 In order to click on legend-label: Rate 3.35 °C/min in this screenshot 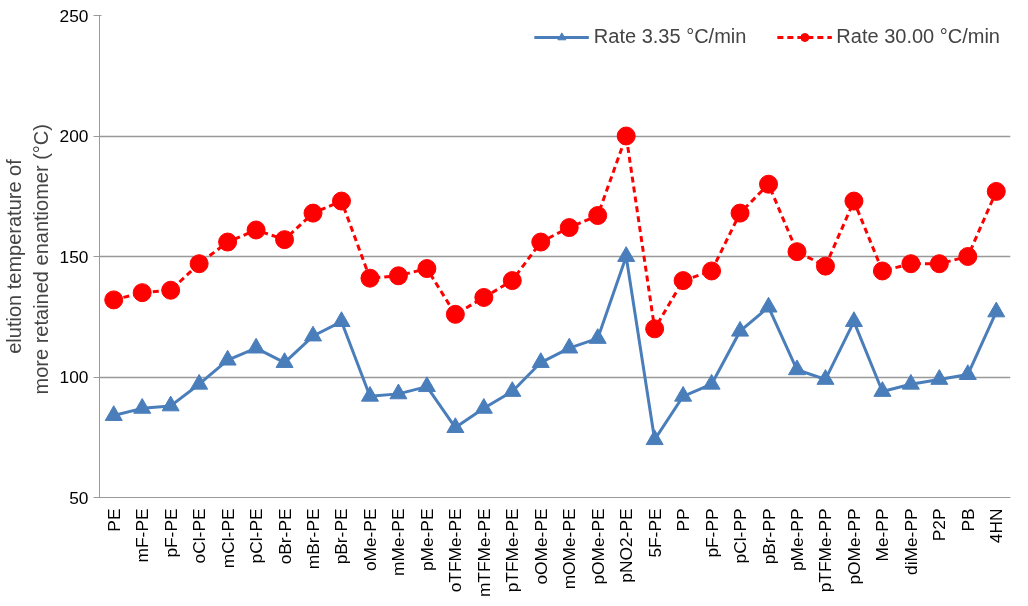, I will do `click(670, 36)`.